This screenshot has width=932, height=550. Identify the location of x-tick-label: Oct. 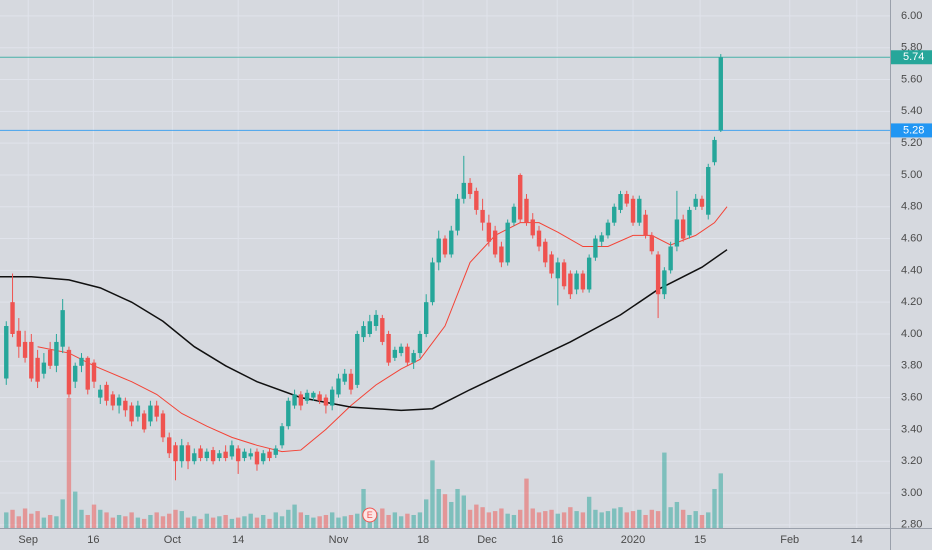
(172, 540).